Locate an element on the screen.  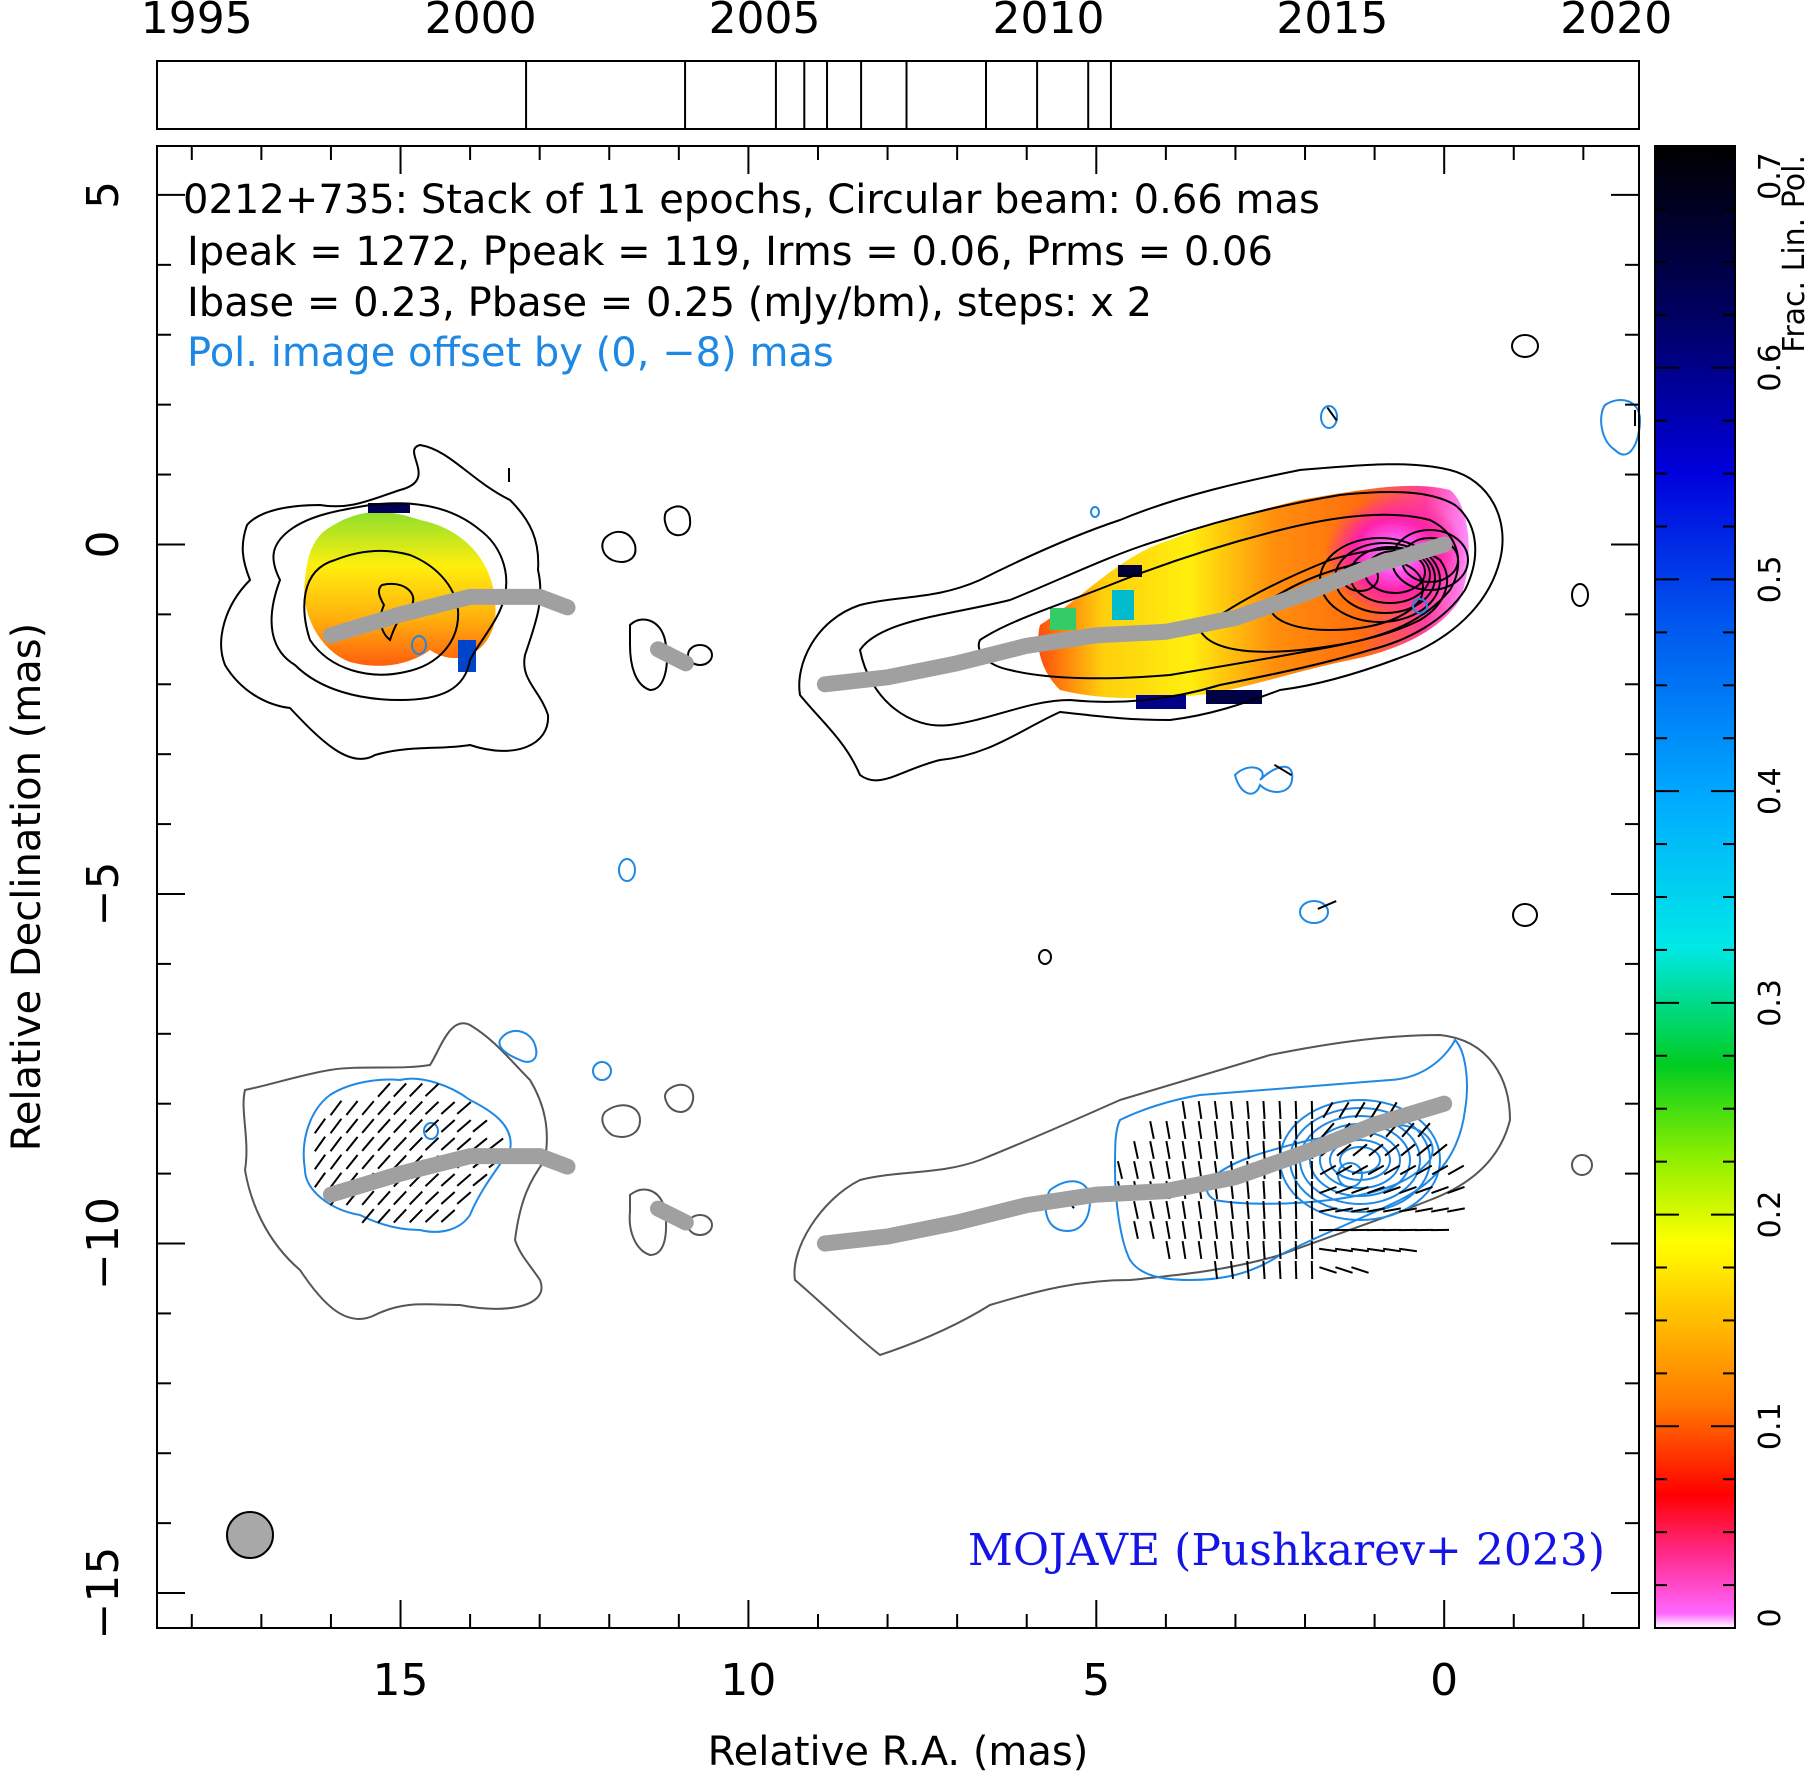
y-tick-label: −10 is located at coordinates (103, 1243).